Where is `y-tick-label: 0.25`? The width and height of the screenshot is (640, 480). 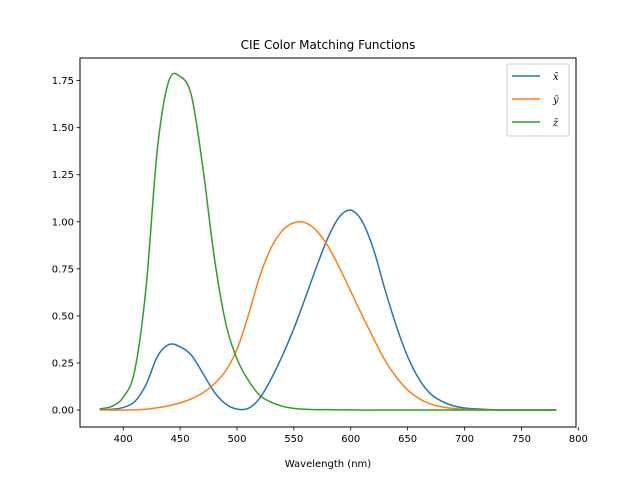
y-tick-label: 0.25 is located at coordinates (63, 363).